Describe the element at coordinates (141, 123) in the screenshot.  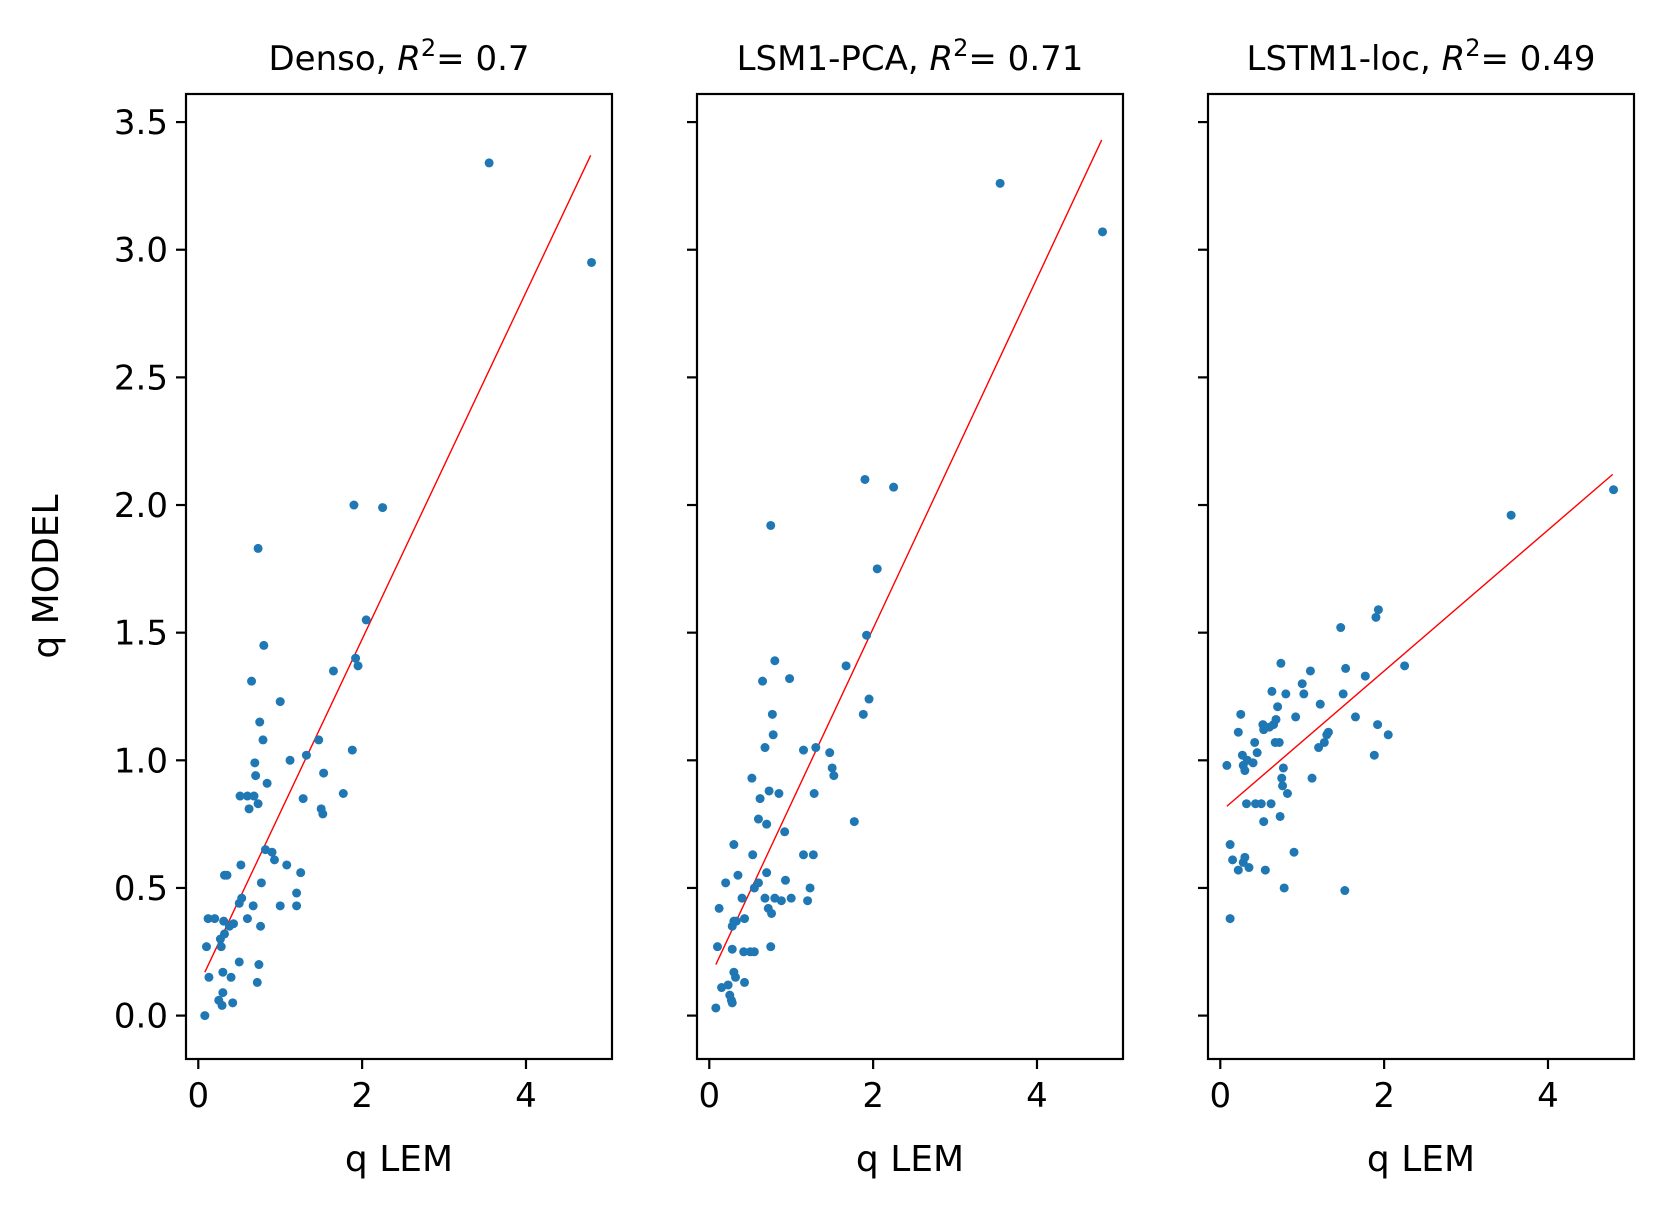
I see `y-tick-label: 3.5` at that location.